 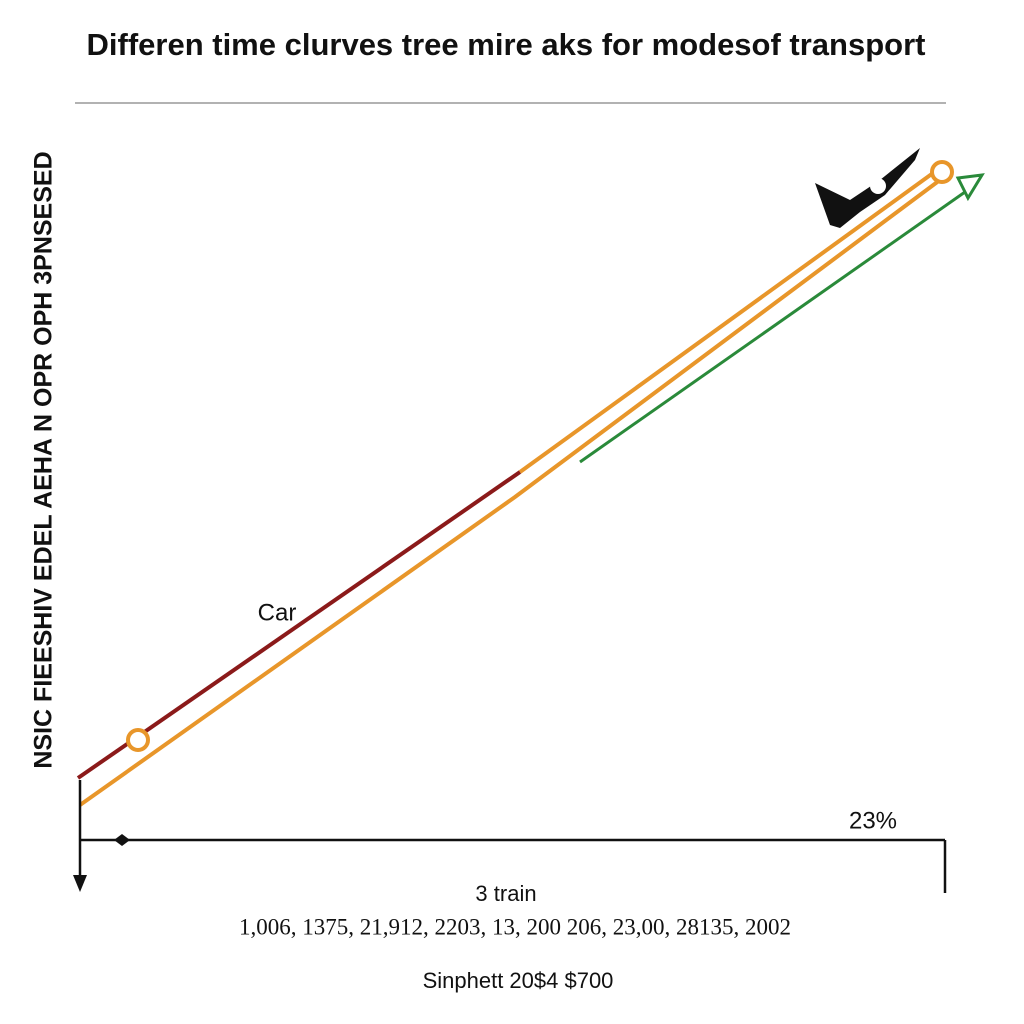 I want to click on line-label: Car, so click(x=277, y=612).